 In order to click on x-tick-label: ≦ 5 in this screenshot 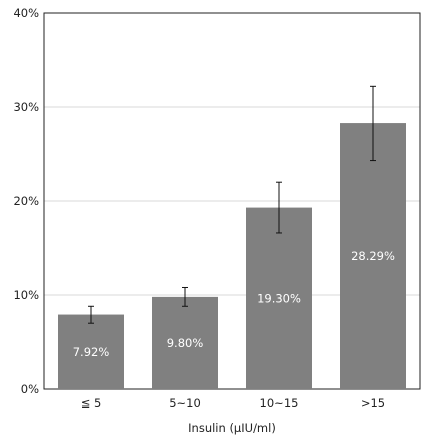, I will do `click(91, 403)`.